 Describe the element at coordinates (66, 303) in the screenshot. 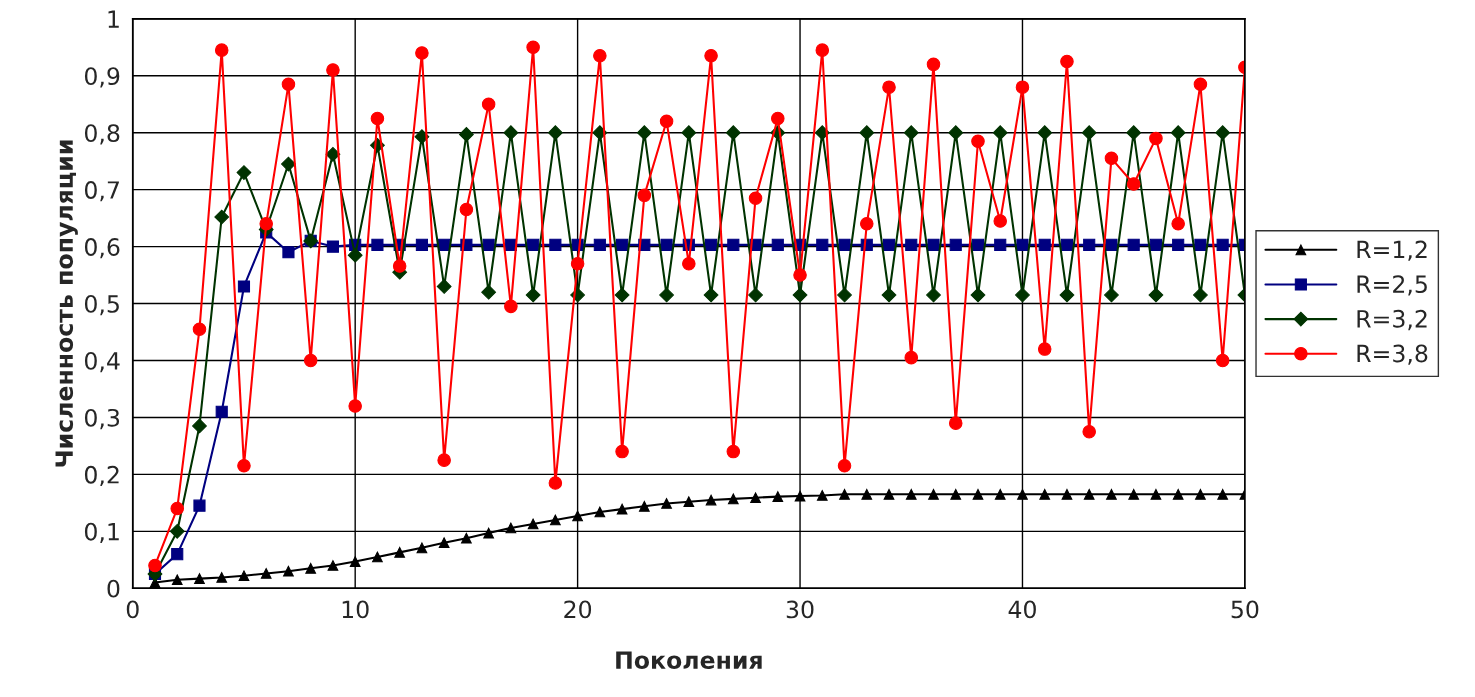

I see `y-axis-title: Численность популяции` at that location.